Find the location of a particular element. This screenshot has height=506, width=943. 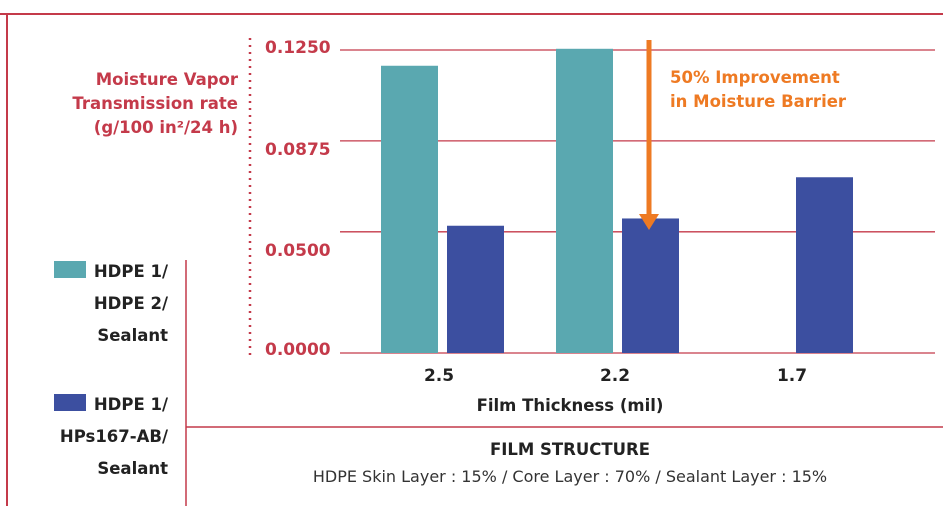

legend-swatch-teal is located at coordinates (69, 269).